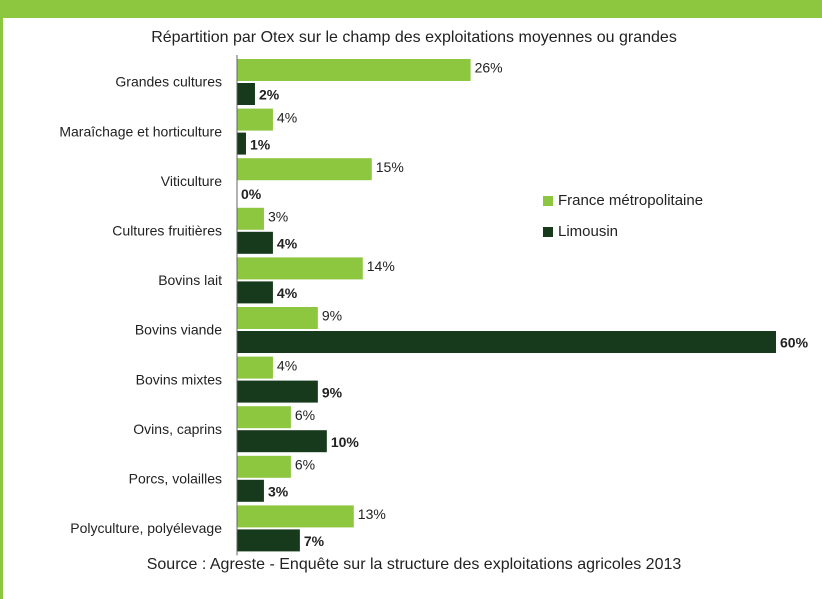 The image size is (822, 599). What do you see at coordinates (411, 9) in the screenshot?
I see `header-band` at bounding box center [411, 9].